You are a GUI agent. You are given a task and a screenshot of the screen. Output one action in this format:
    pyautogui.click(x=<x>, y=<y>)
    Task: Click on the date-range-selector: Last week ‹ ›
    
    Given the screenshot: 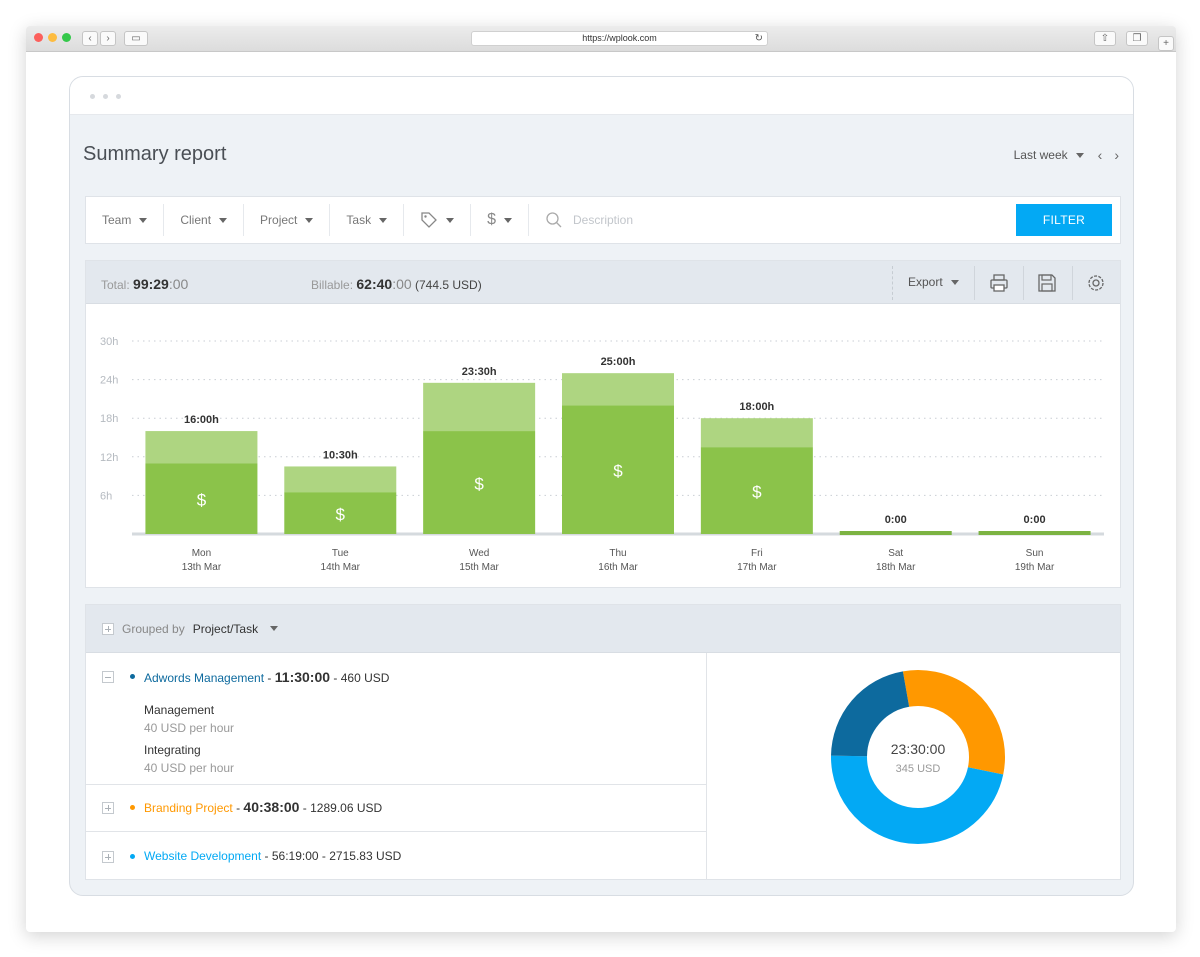 What is the action you would take?
    pyautogui.click(x=1066, y=155)
    